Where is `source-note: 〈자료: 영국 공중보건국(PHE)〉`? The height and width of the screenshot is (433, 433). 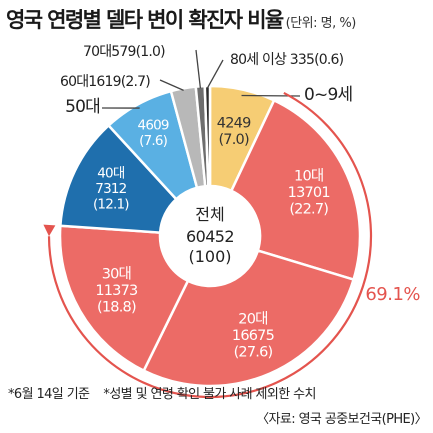
source-note: 〈자료: 영국 공중보건국(PHE)〉 is located at coordinates (341, 419).